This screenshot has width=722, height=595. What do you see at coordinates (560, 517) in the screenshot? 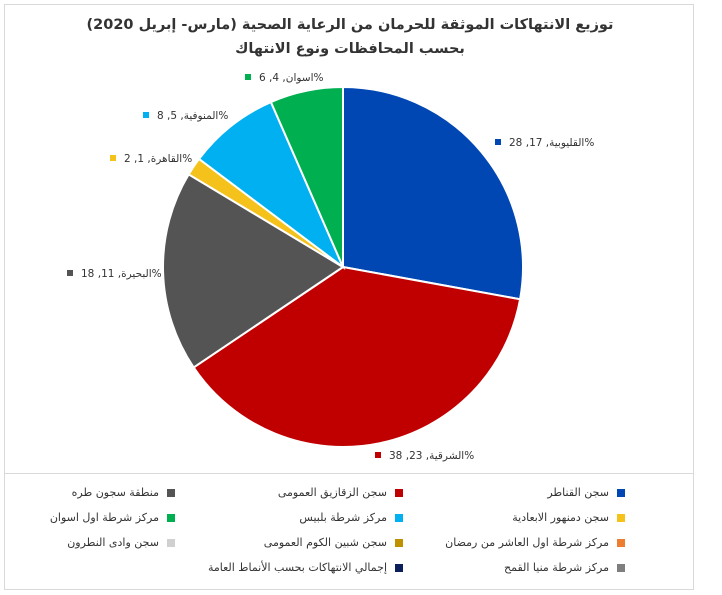
I see `legend-label-3: سجن دمنهور الابعادية` at bounding box center [560, 517].